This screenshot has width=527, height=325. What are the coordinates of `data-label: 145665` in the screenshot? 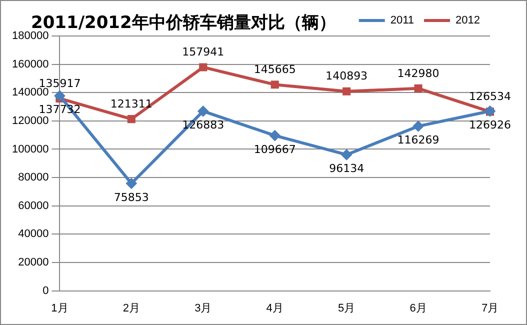 It's located at (275, 69).